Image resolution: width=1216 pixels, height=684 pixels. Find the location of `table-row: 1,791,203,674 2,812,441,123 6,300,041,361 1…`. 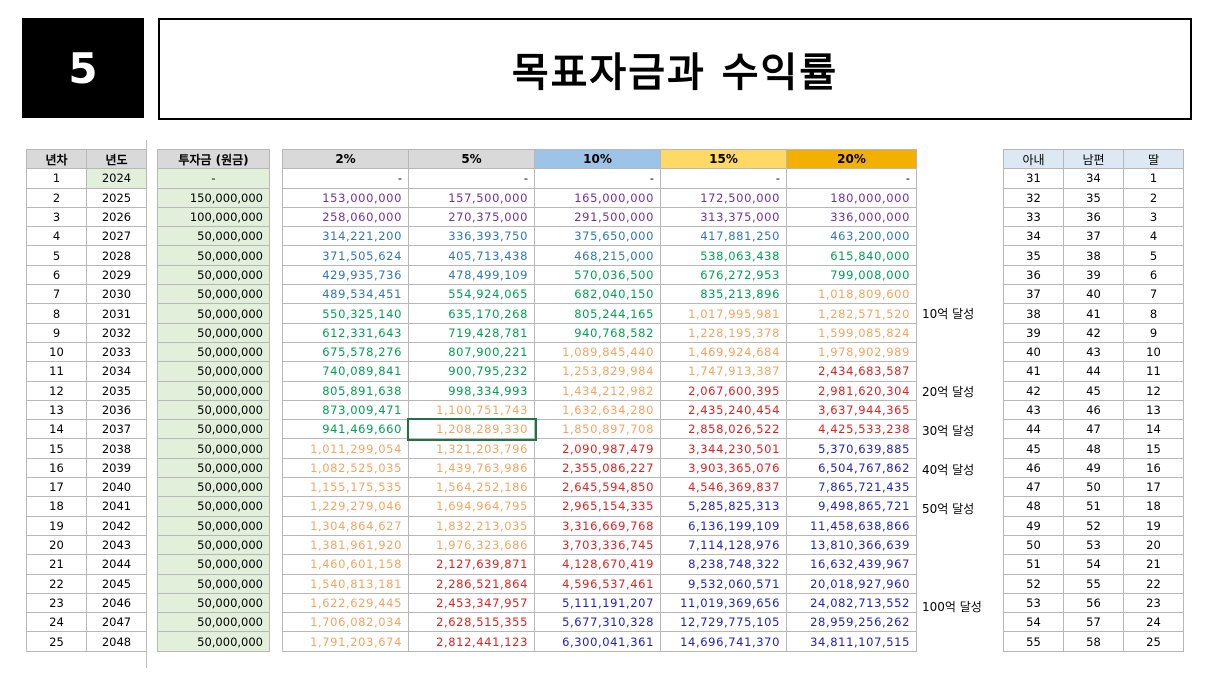

table-row: 1,791,203,674 2,812,441,123 6,300,041,361 1… is located at coordinates (599, 641).